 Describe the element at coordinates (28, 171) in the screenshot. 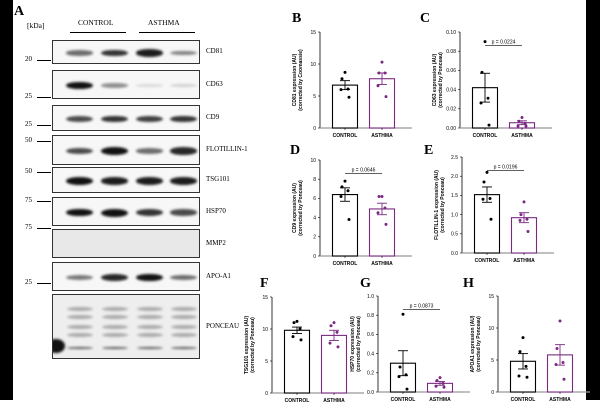

I see `kda-marker: 50` at that location.